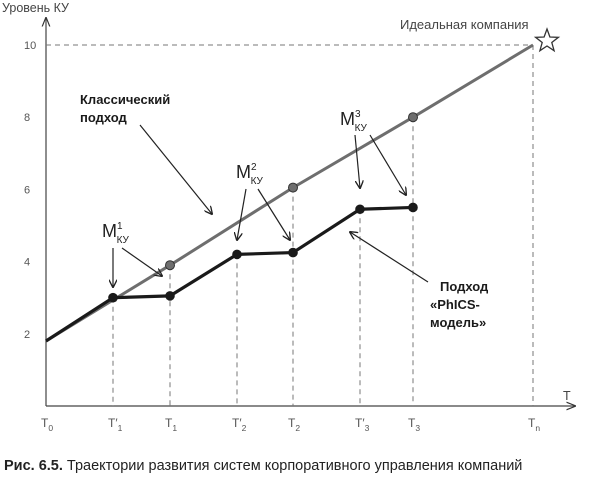 The image size is (600, 483). I want to click on x-tick-label-1: T′1, so click(115, 424).